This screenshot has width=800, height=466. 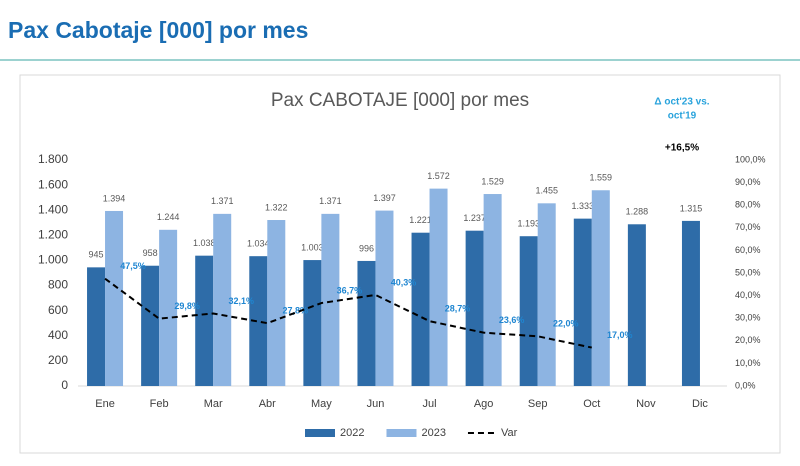 What do you see at coordinates (376, 404) in the screenshot?
I see `x-tick-label: Jun` at bounding box center [376, 404].